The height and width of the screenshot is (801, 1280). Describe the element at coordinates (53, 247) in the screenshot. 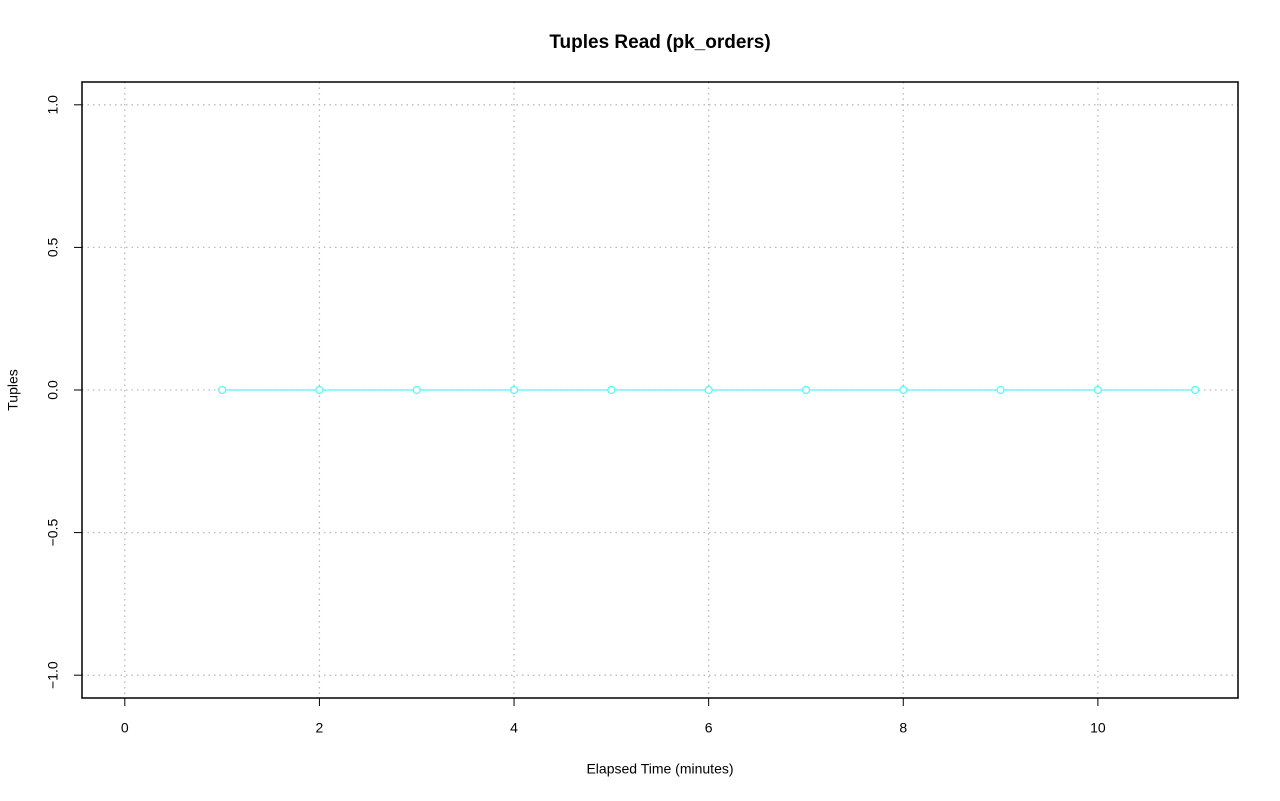

I see `y-tick-label: 0.5` at that location.